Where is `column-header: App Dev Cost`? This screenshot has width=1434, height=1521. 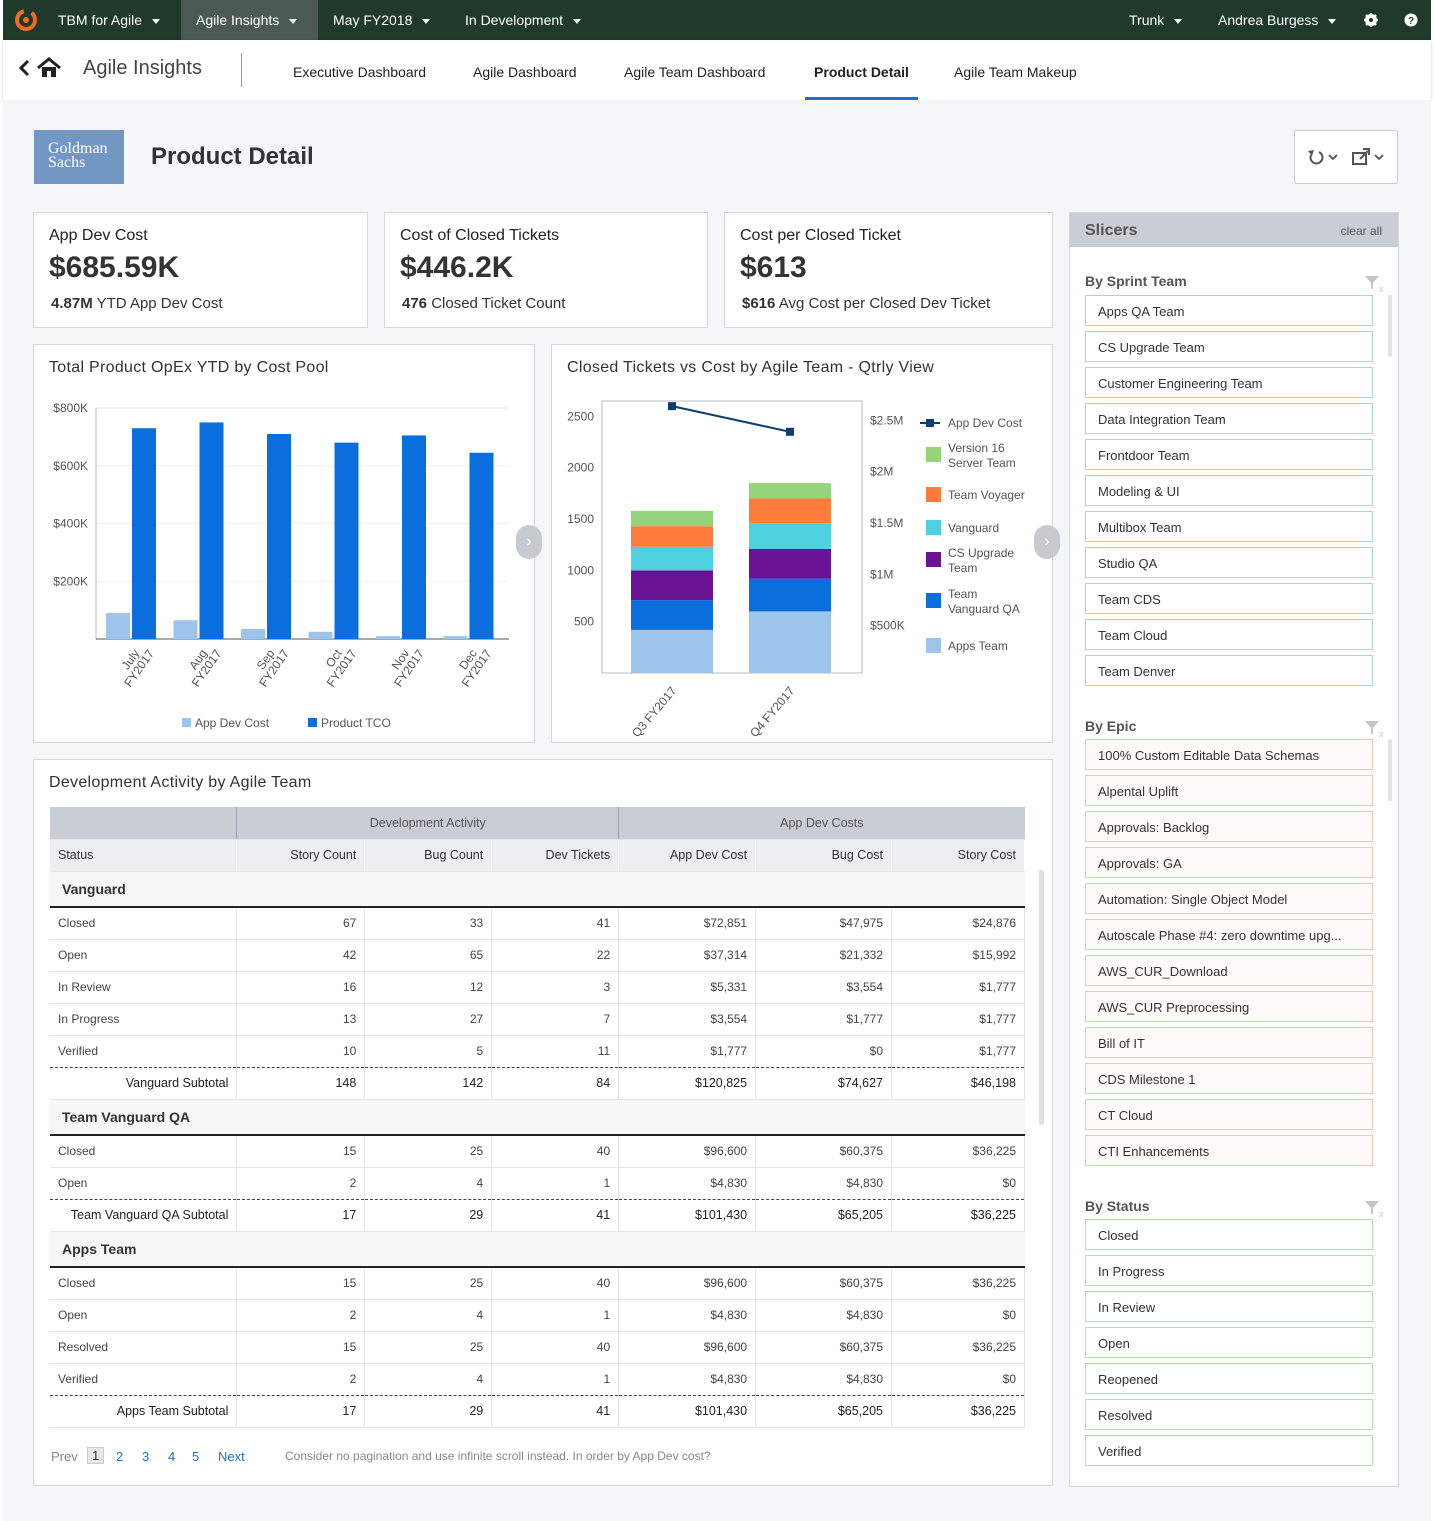 column-header: App Dev Cost is located at coordinates (687, 855).